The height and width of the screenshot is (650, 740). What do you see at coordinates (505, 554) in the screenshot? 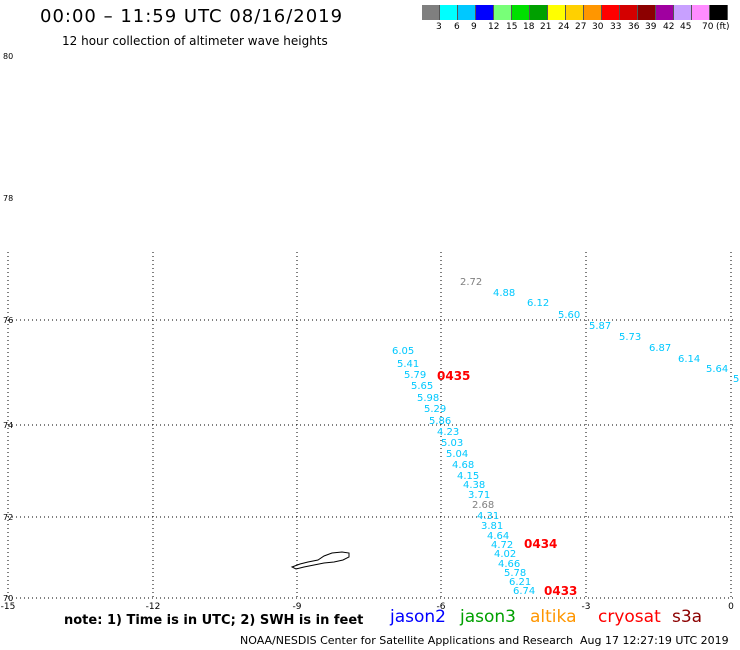
I see `wave-height-value: 4.02` at bounding box center [505, 554].